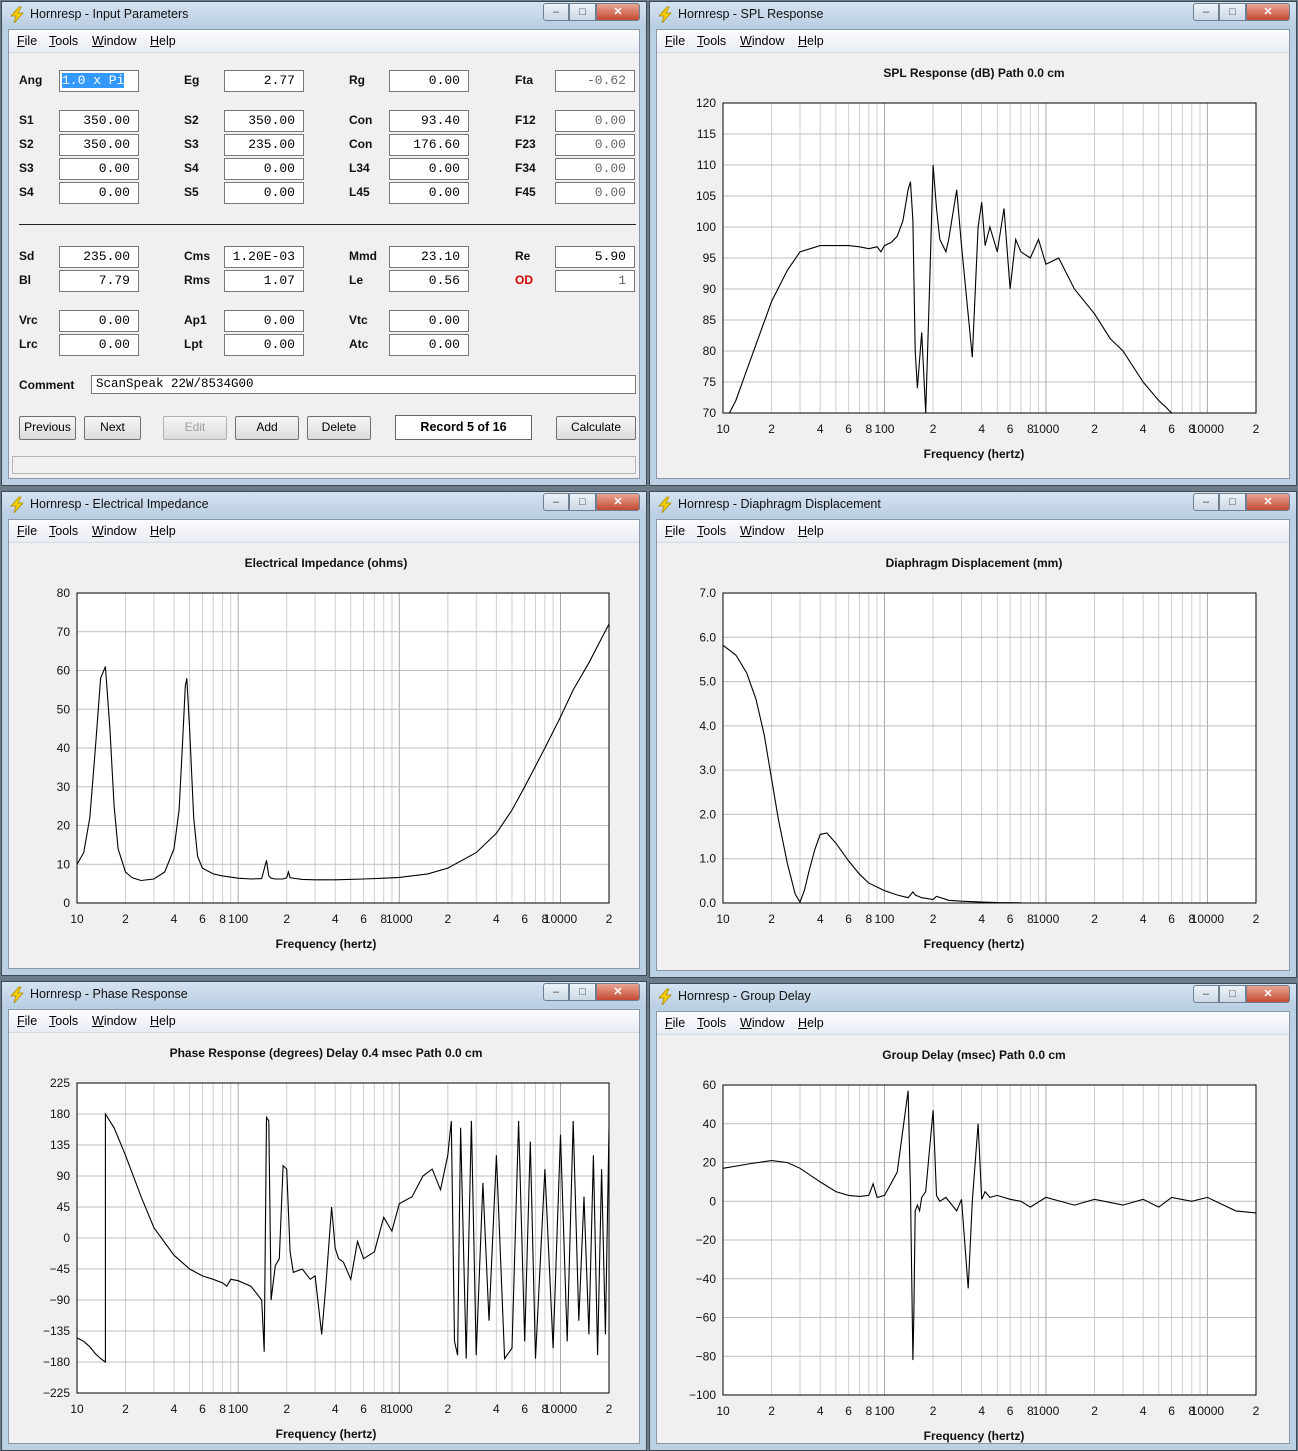 This screenshot has width=1298, height=1451. Describe the element at coordinates (595, 281) in the screenshot. I see `param-field-od: 1` at that location.